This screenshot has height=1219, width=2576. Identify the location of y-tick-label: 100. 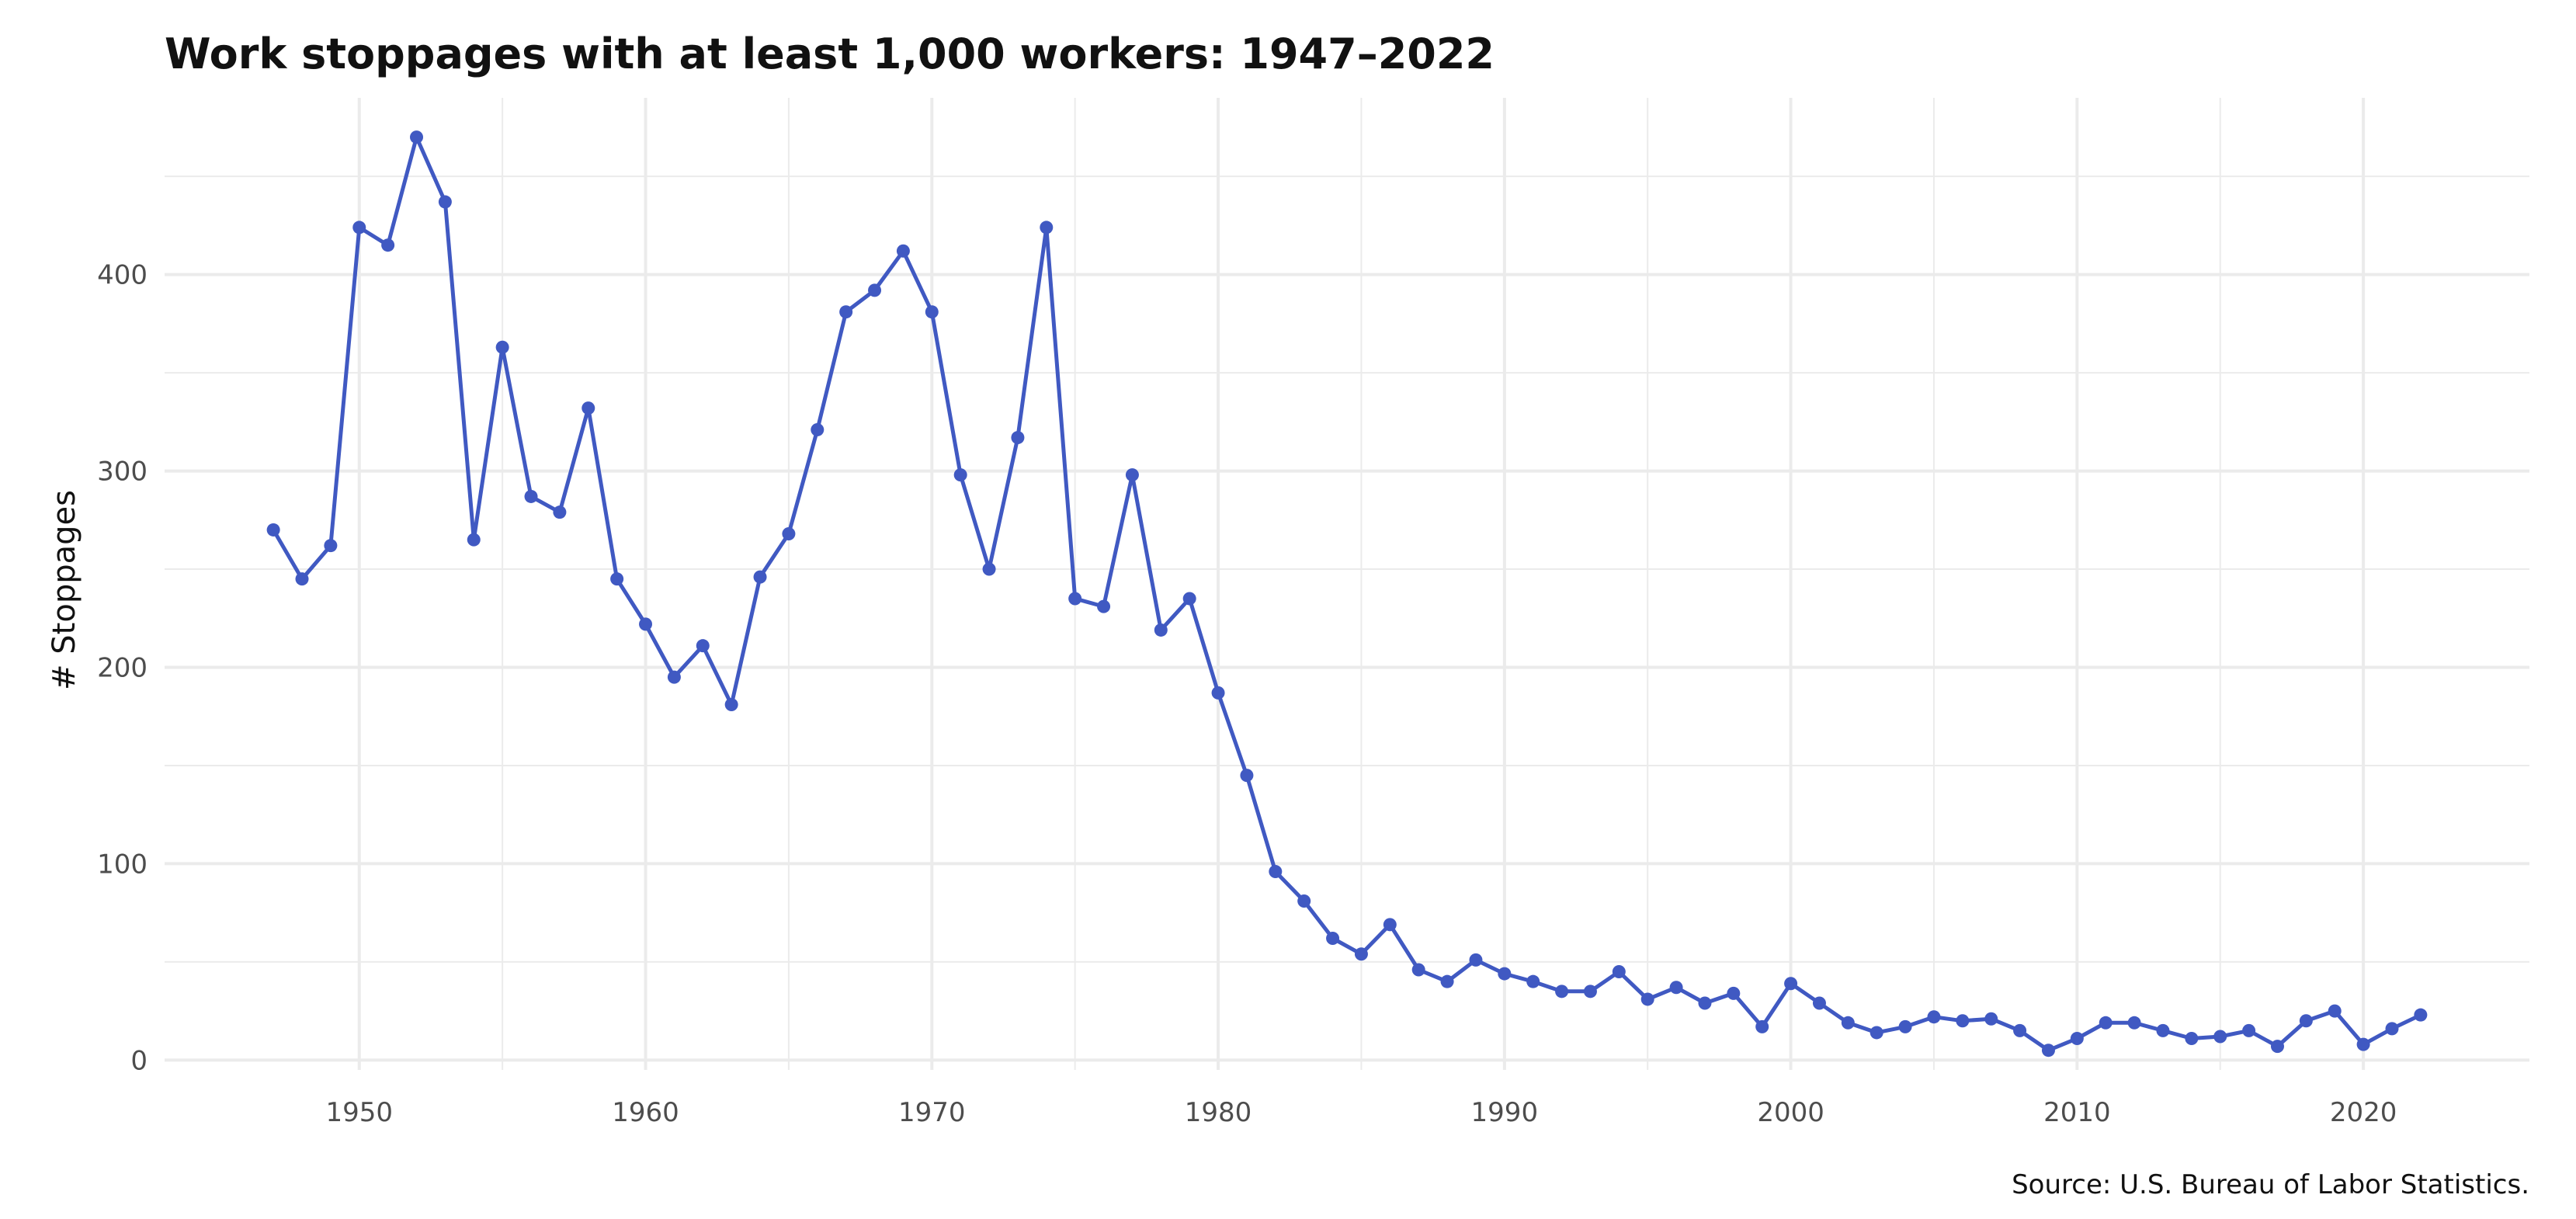
(122, 865).